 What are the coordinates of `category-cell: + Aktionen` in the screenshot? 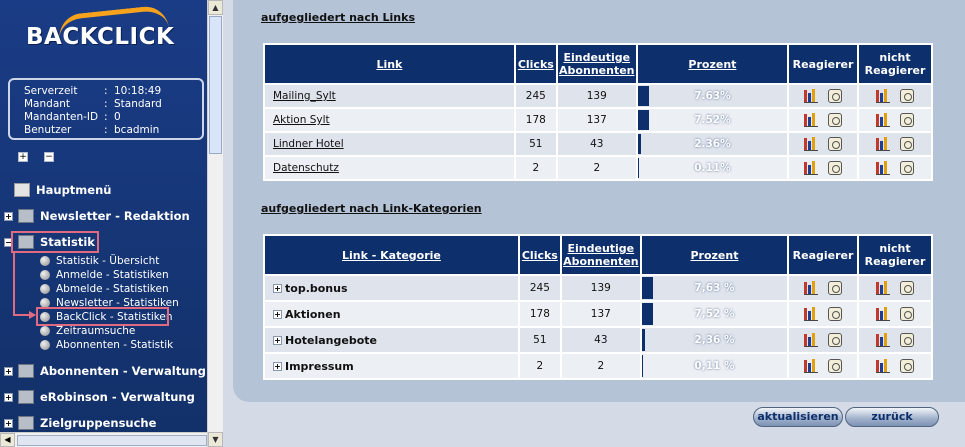 It's located at (391, 314).